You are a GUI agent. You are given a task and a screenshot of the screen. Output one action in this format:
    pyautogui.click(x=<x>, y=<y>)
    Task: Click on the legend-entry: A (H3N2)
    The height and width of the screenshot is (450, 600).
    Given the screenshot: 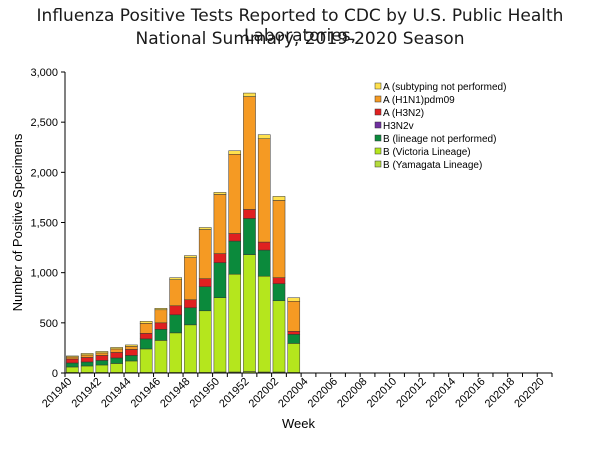 What is the action you would take?
    pyautogui.click(x=403, y=113)
    